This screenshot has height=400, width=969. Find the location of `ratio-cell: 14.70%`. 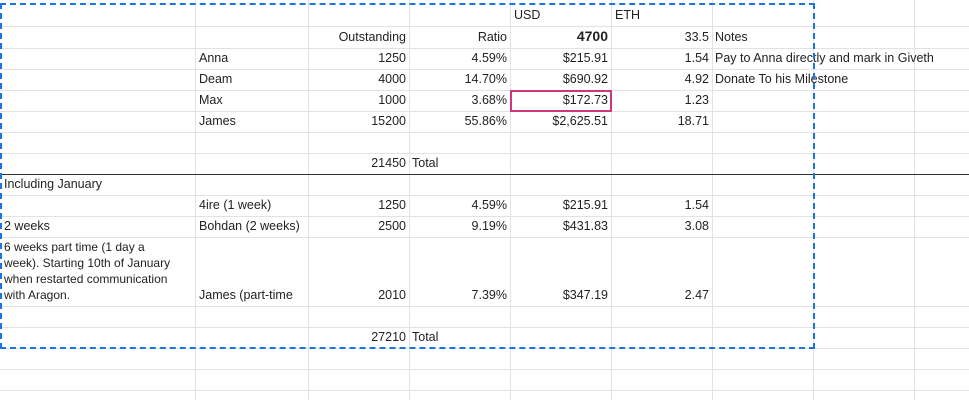

ratio-cell: 14.70% is located at coordinates (485, 79).